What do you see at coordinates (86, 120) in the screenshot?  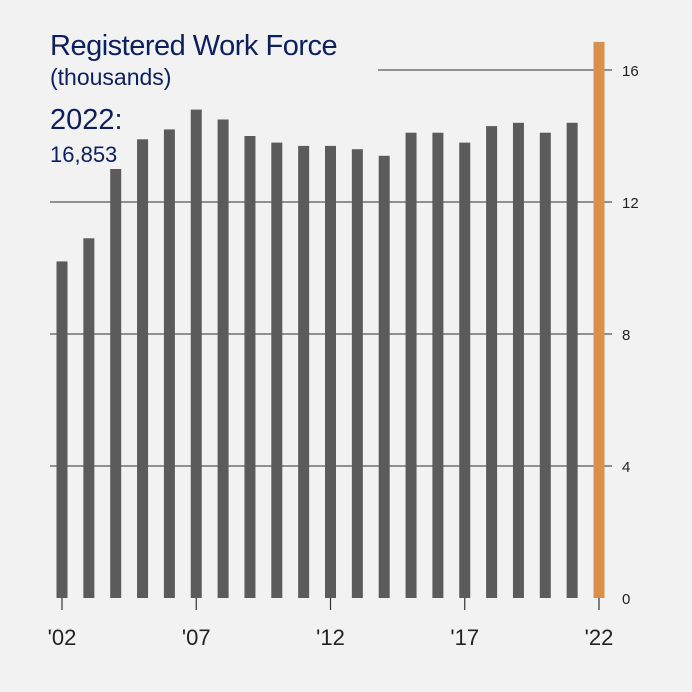 I see `highlight-label: 2022:` at bounding box center [86, 120].